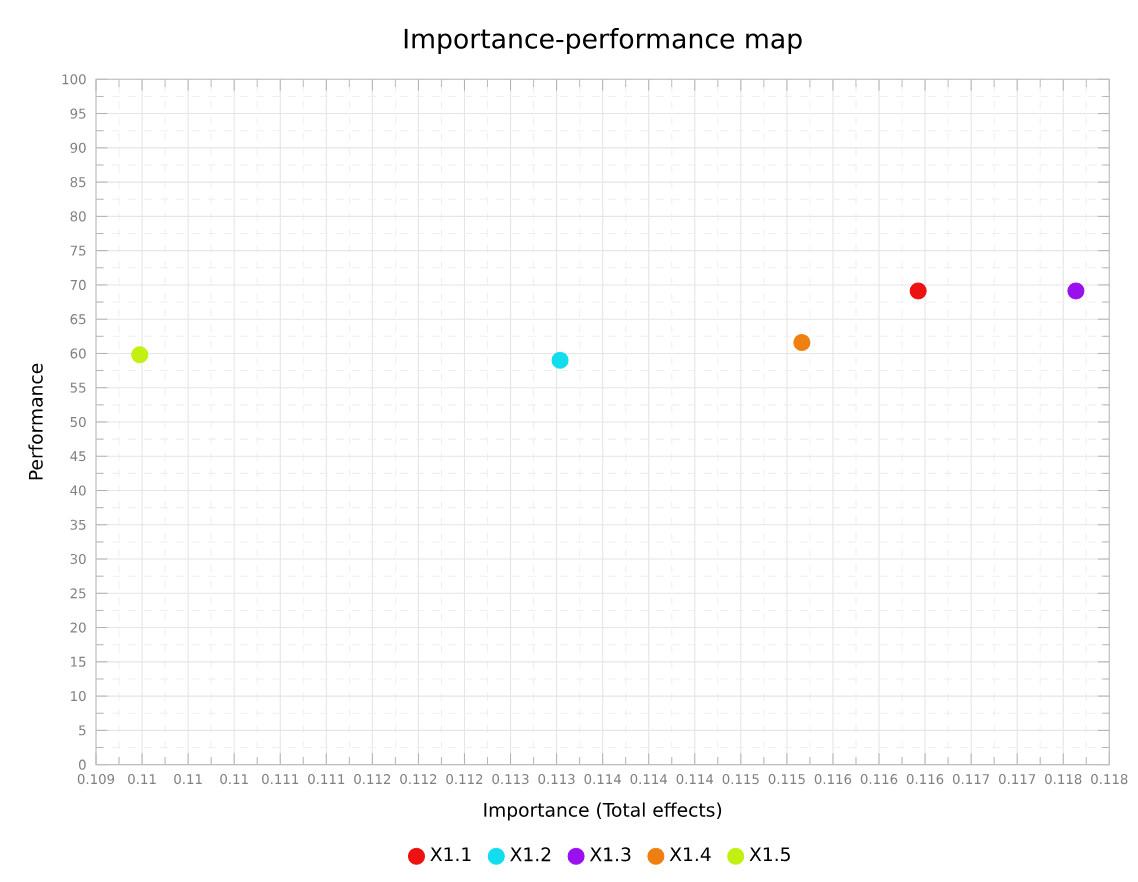  What do you see at coordinates (690, 854) in the screenshot?
I see `legend-label: X1.4` at bounding box center [690, 854].